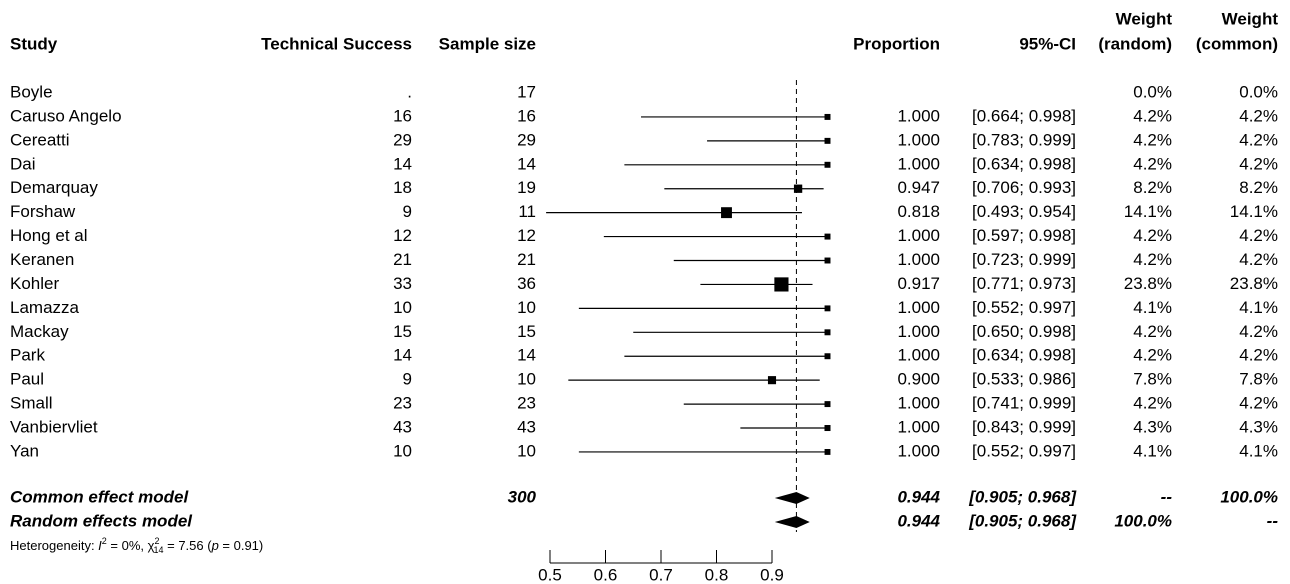  What do you see at coordinates (407, 211) in the screenshot?
I see `events: 9` at bounding box center [407, 211].